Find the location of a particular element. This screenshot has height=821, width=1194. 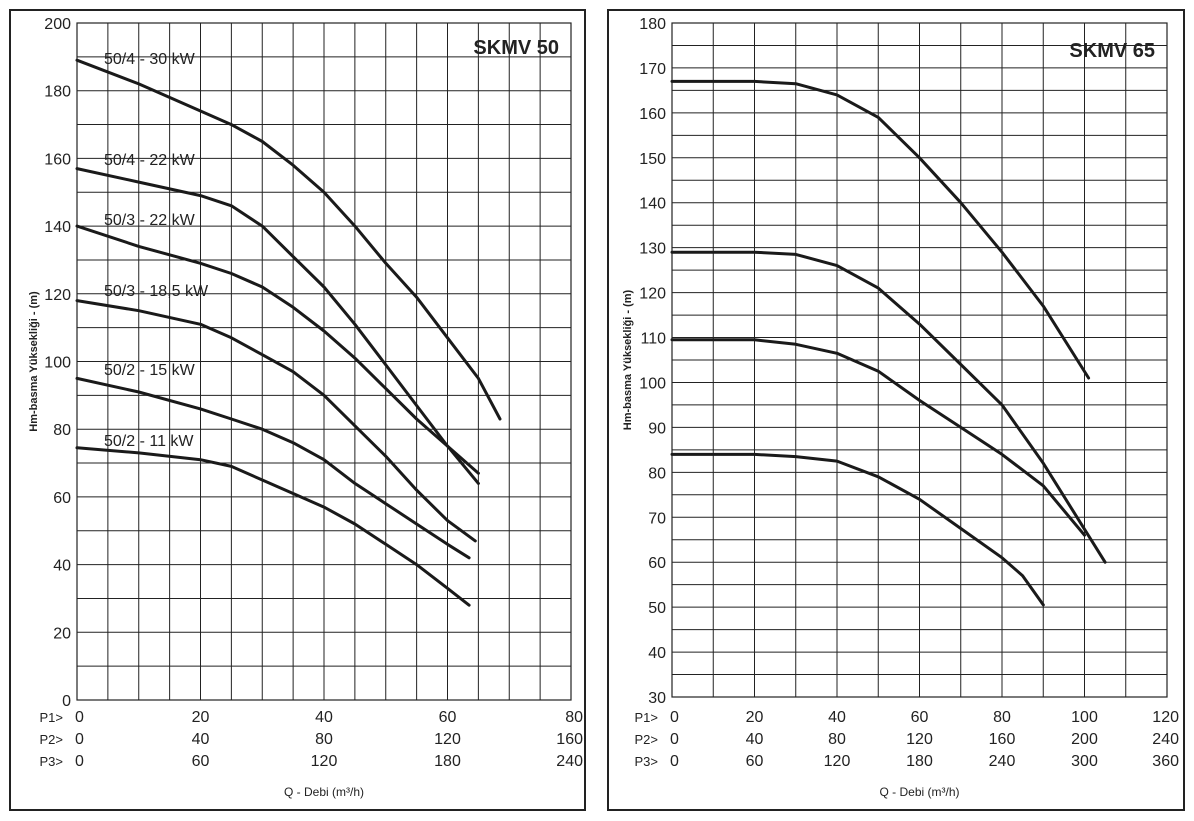

curve-label: 50/2 - 11 kW is located at coordinates (149, 441).